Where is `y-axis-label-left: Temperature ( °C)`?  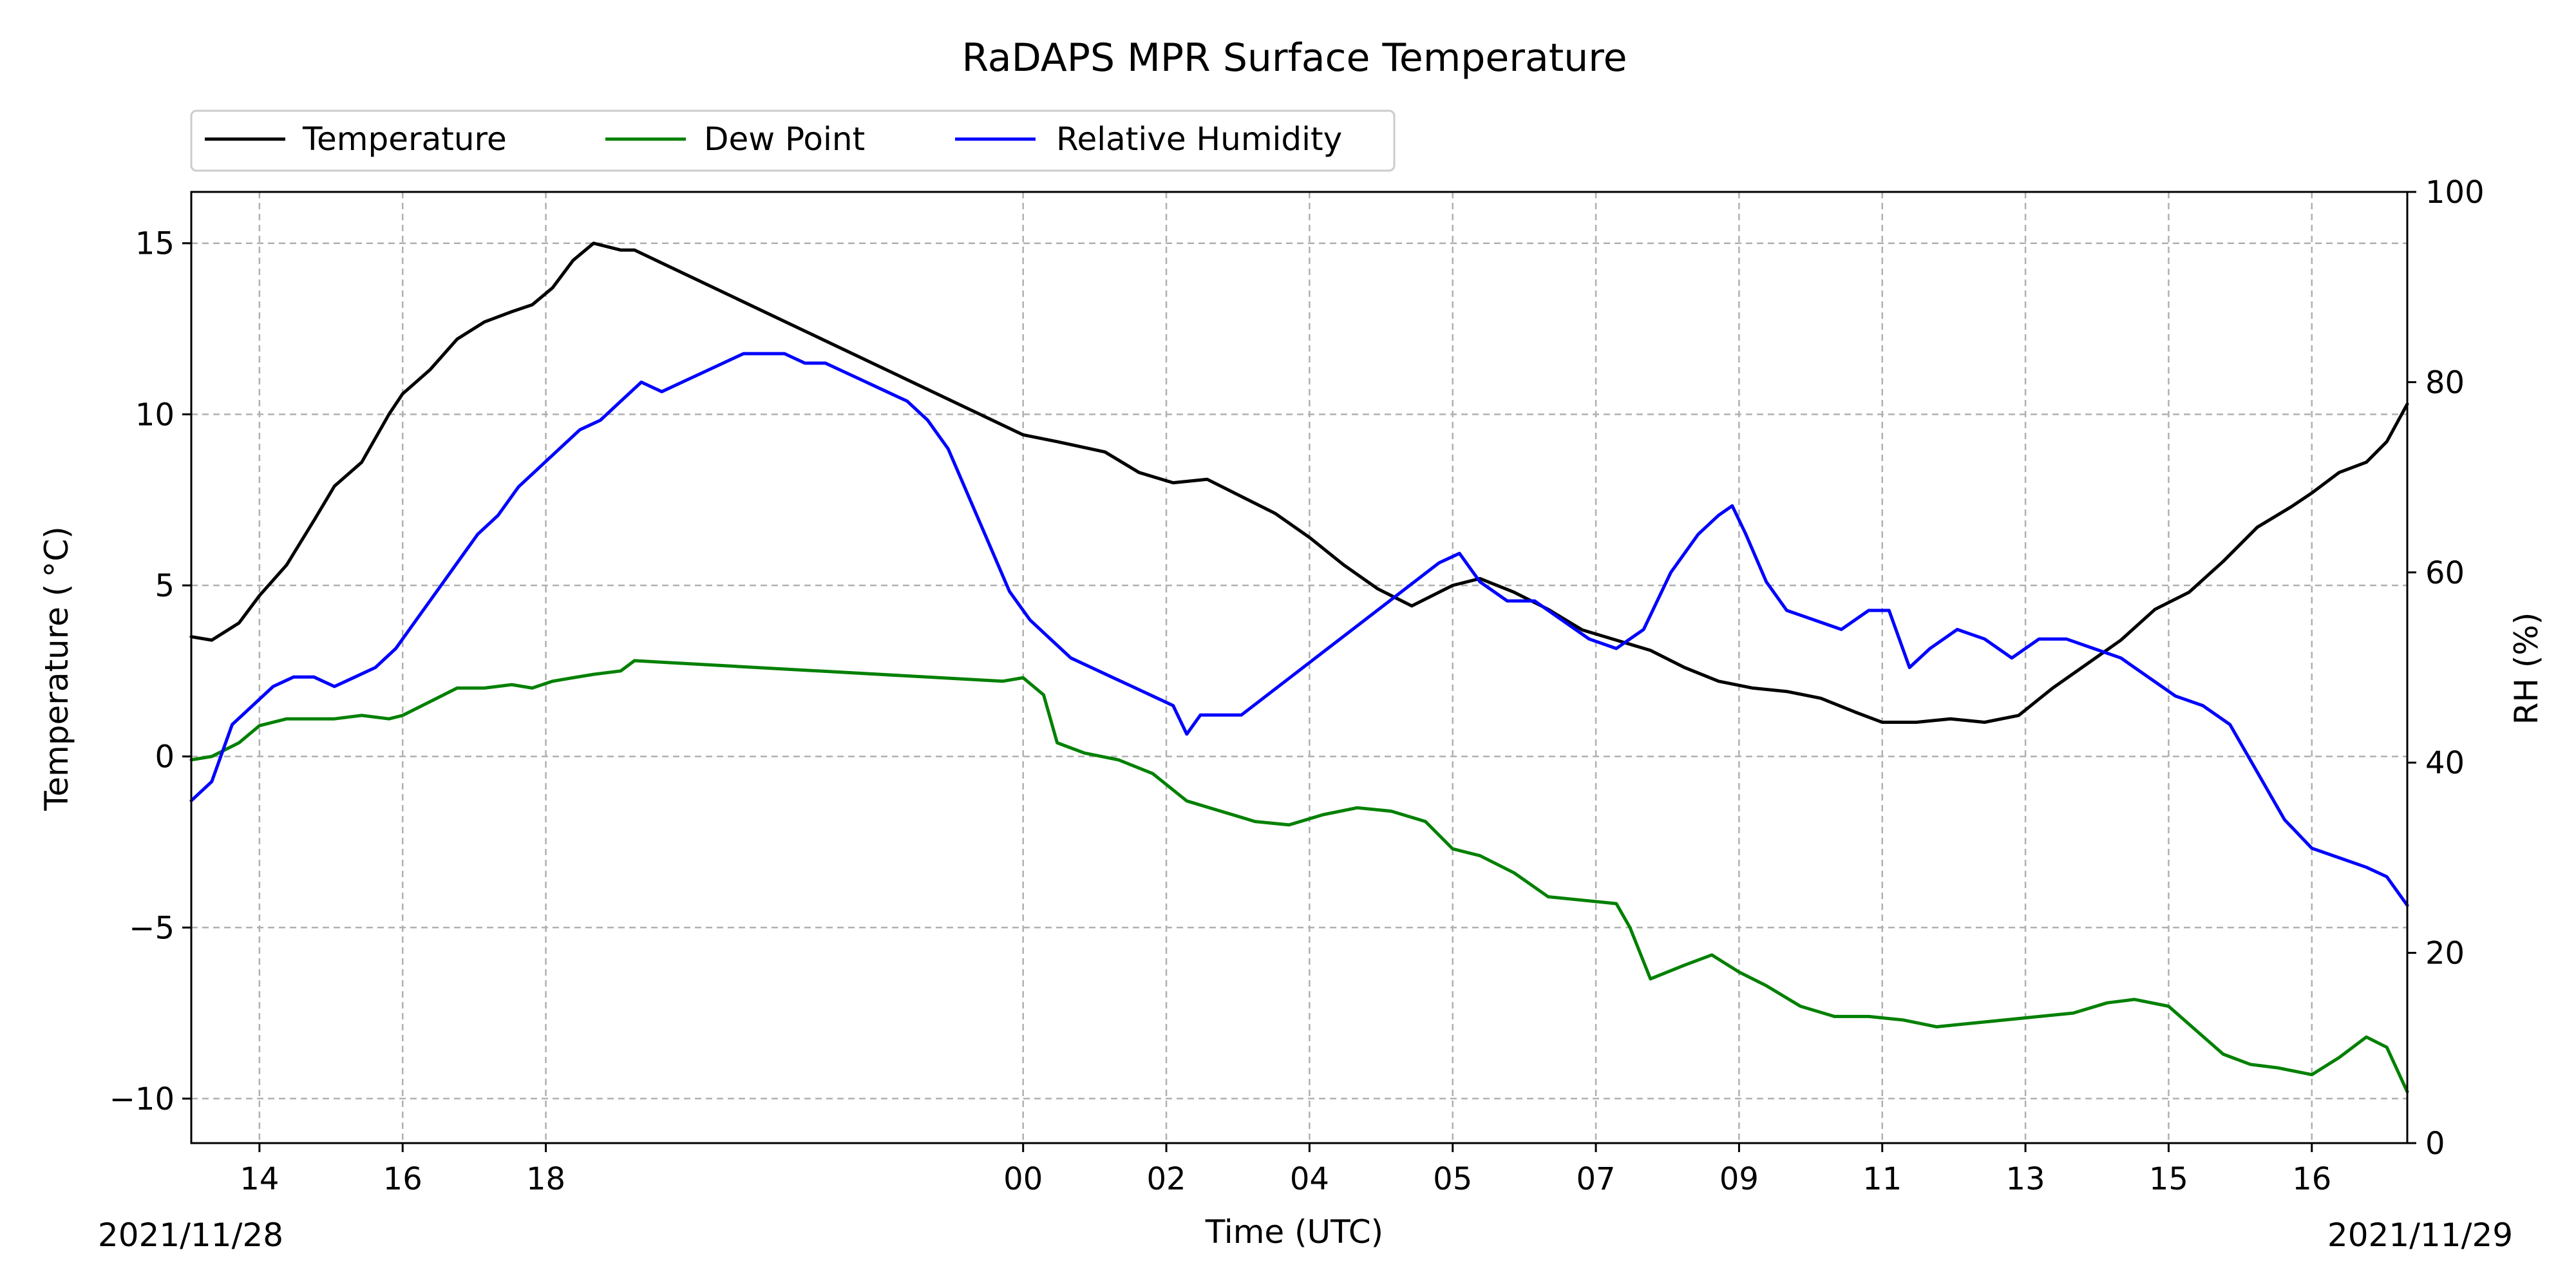 y-axis-label-left: Temperature ( °C) is located at coordinates (56, 668).